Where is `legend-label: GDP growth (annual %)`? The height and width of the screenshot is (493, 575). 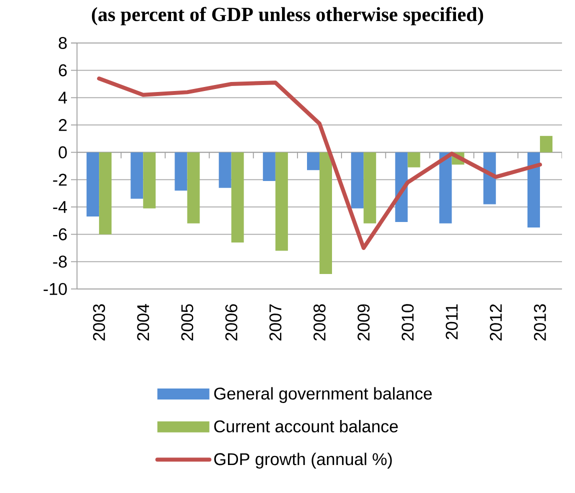 legend-label: GDP growth (annual %) is located at coordinates (303, 460).